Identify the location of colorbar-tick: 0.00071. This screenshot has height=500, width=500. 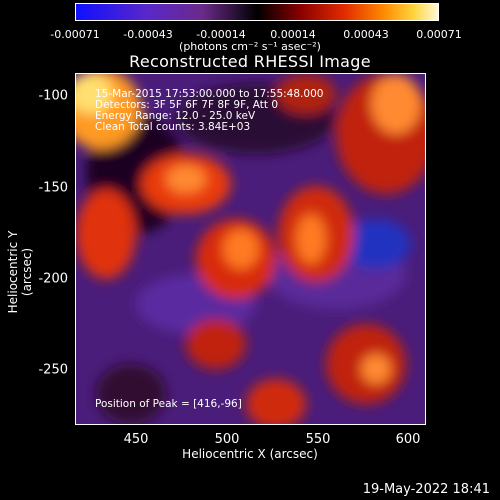
(439, 34).